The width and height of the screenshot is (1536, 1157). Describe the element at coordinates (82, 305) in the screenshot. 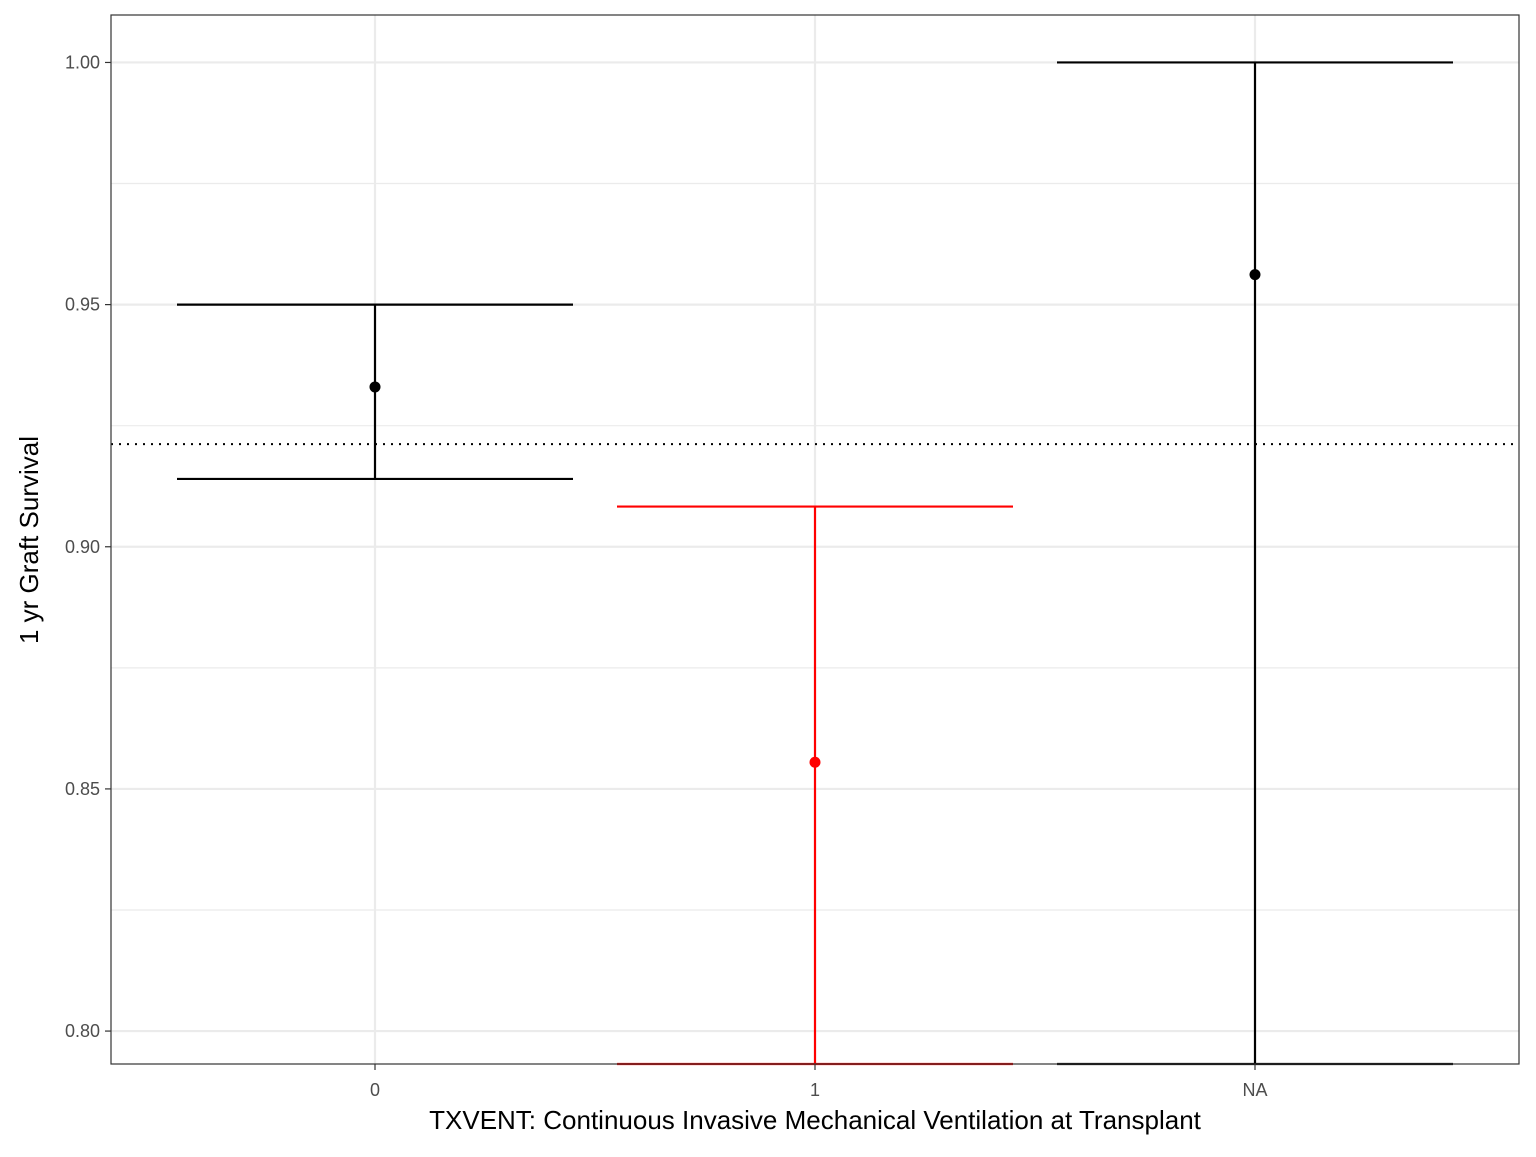

I see `y-tick-label: 0.95` at that location.